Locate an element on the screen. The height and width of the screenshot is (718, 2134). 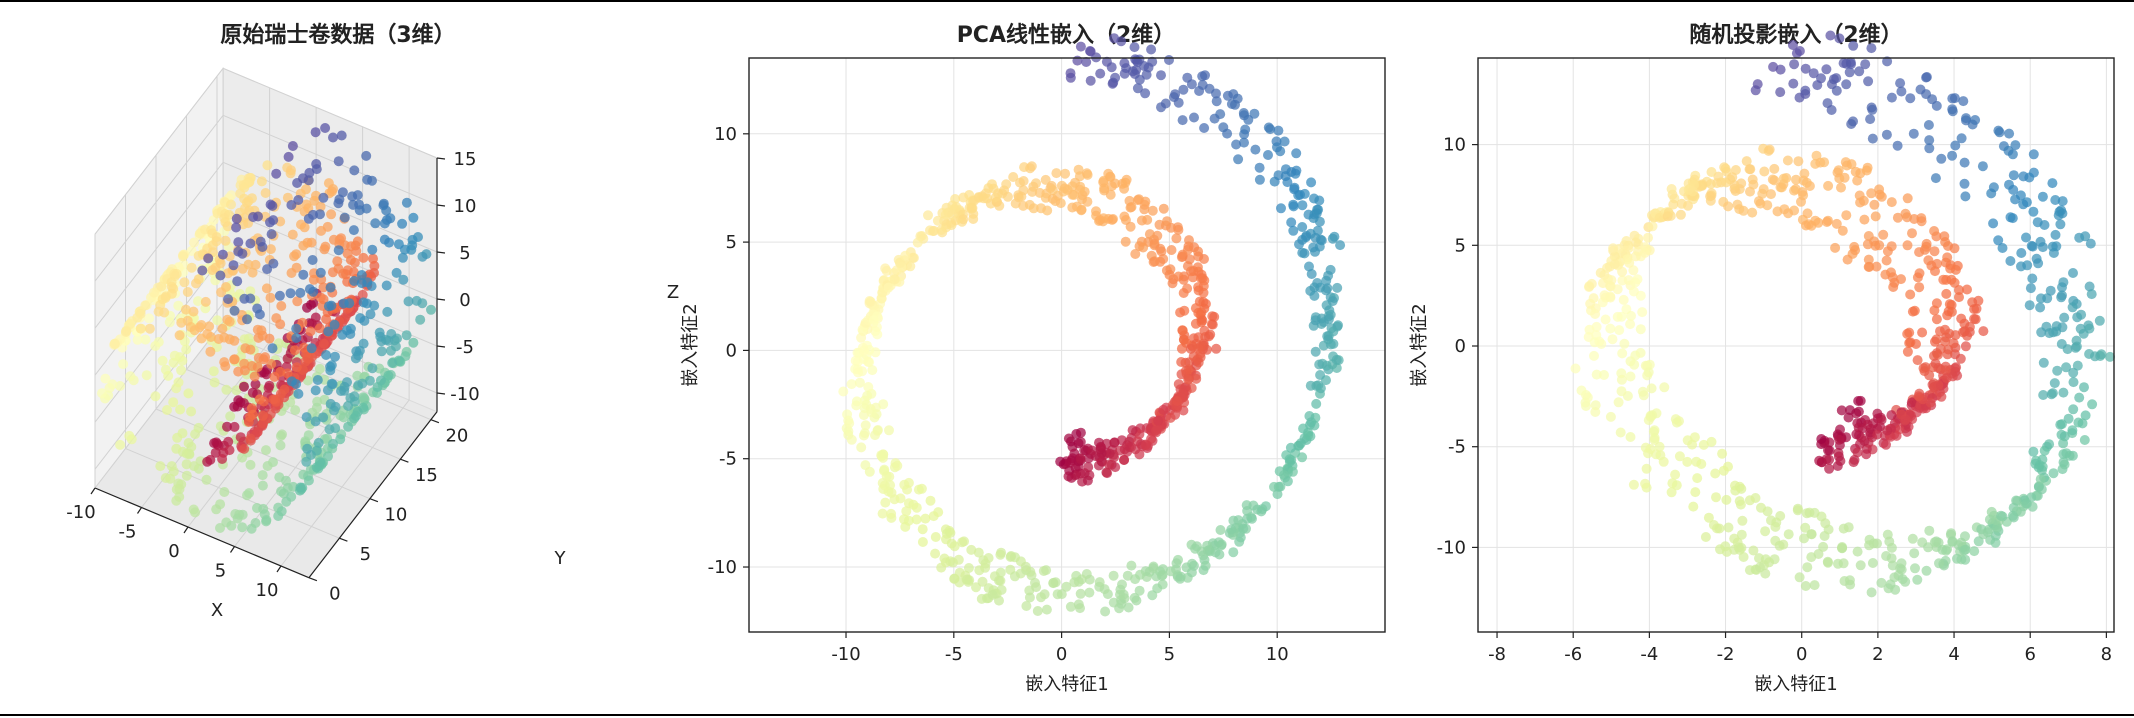
y-tick-label-3d: 15 is located at coordinates (426, 475).